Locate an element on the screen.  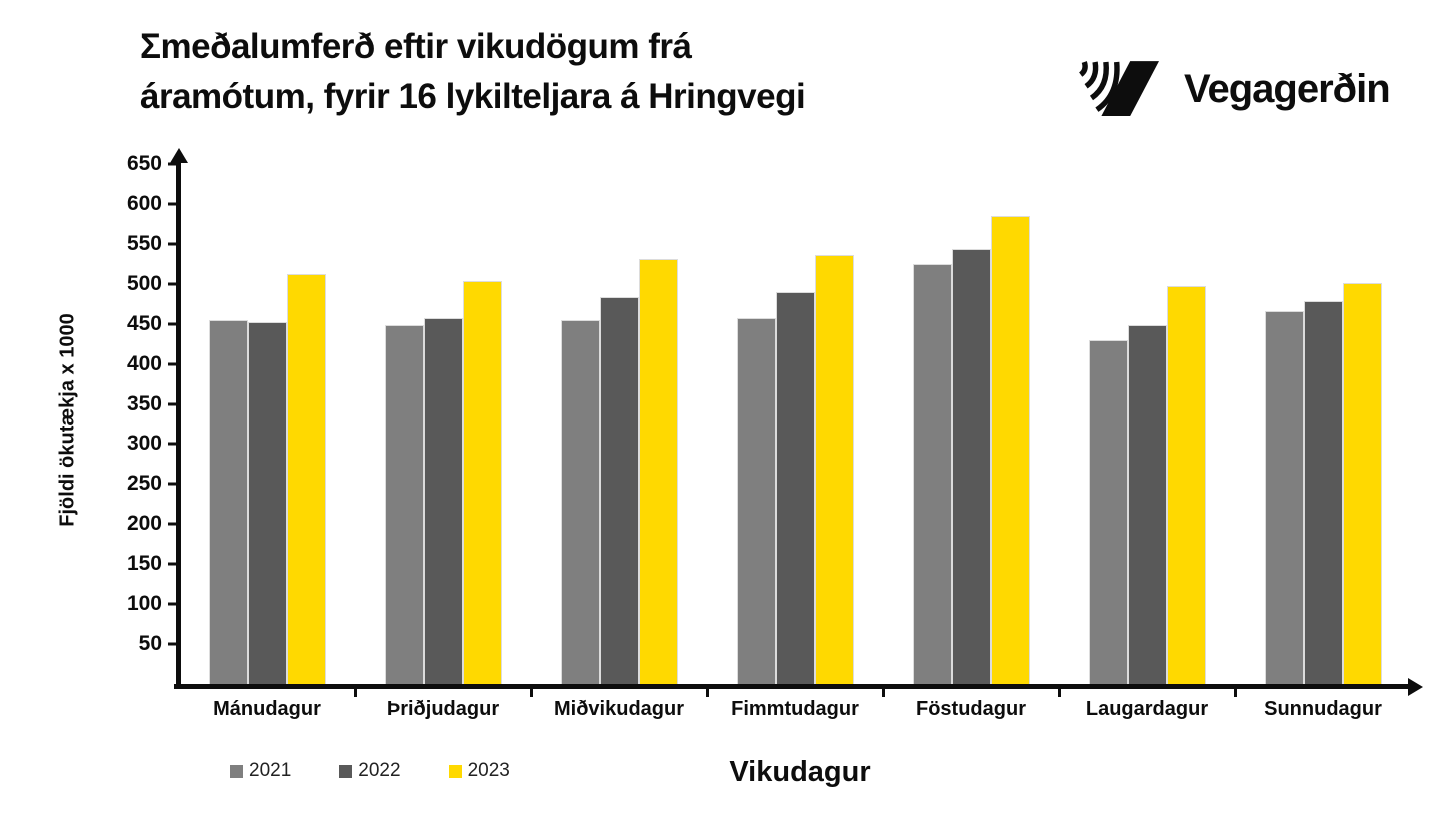
bar-2022-Mánudagur is located at coordinates (267, 503).